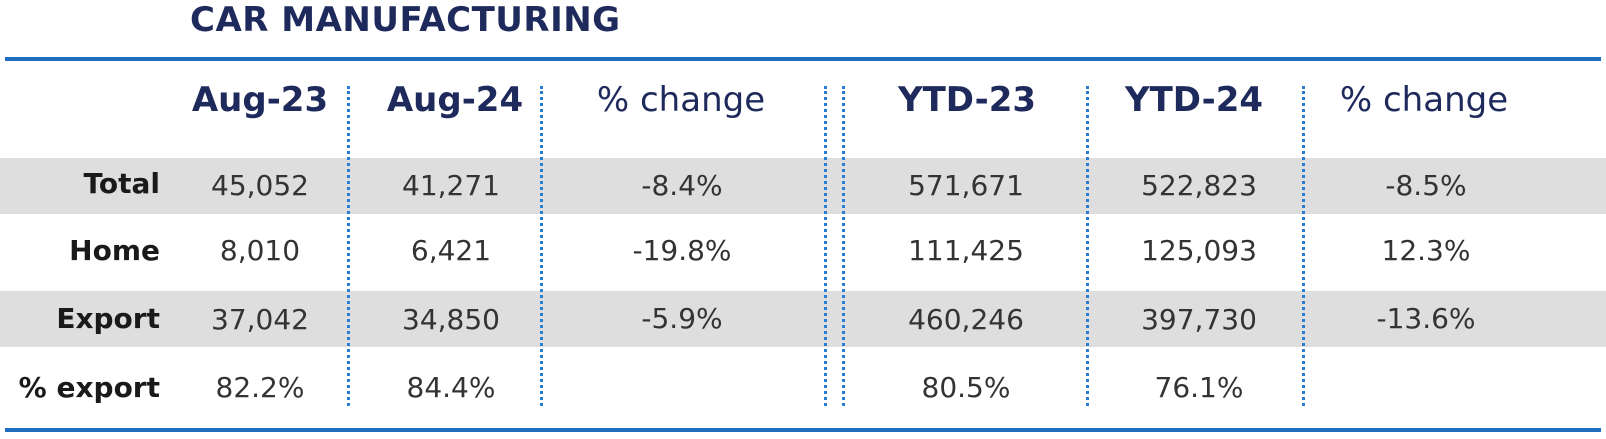  I want to click on table-cell: 82.2%, so click(260, 387).